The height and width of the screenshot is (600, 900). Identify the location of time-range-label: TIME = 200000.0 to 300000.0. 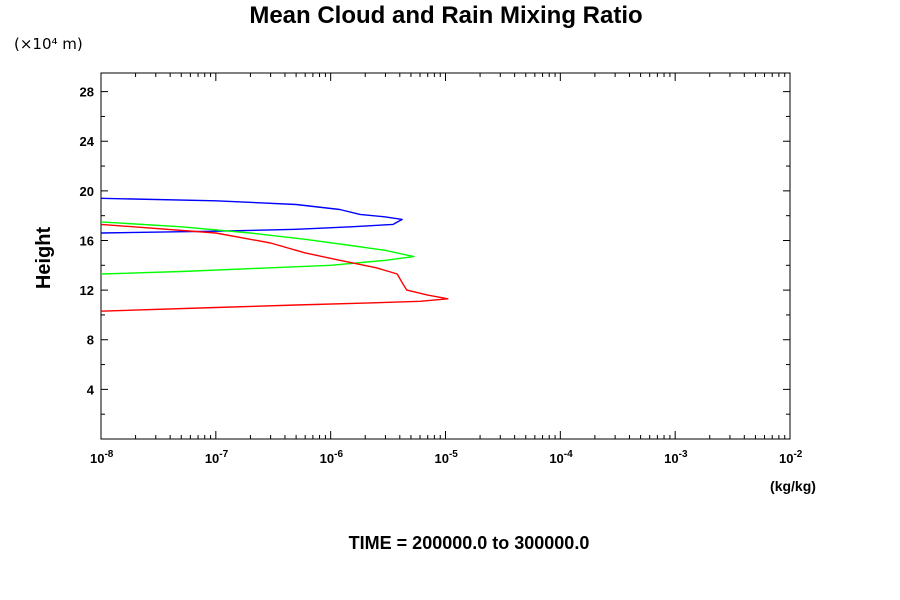
(469, 543).